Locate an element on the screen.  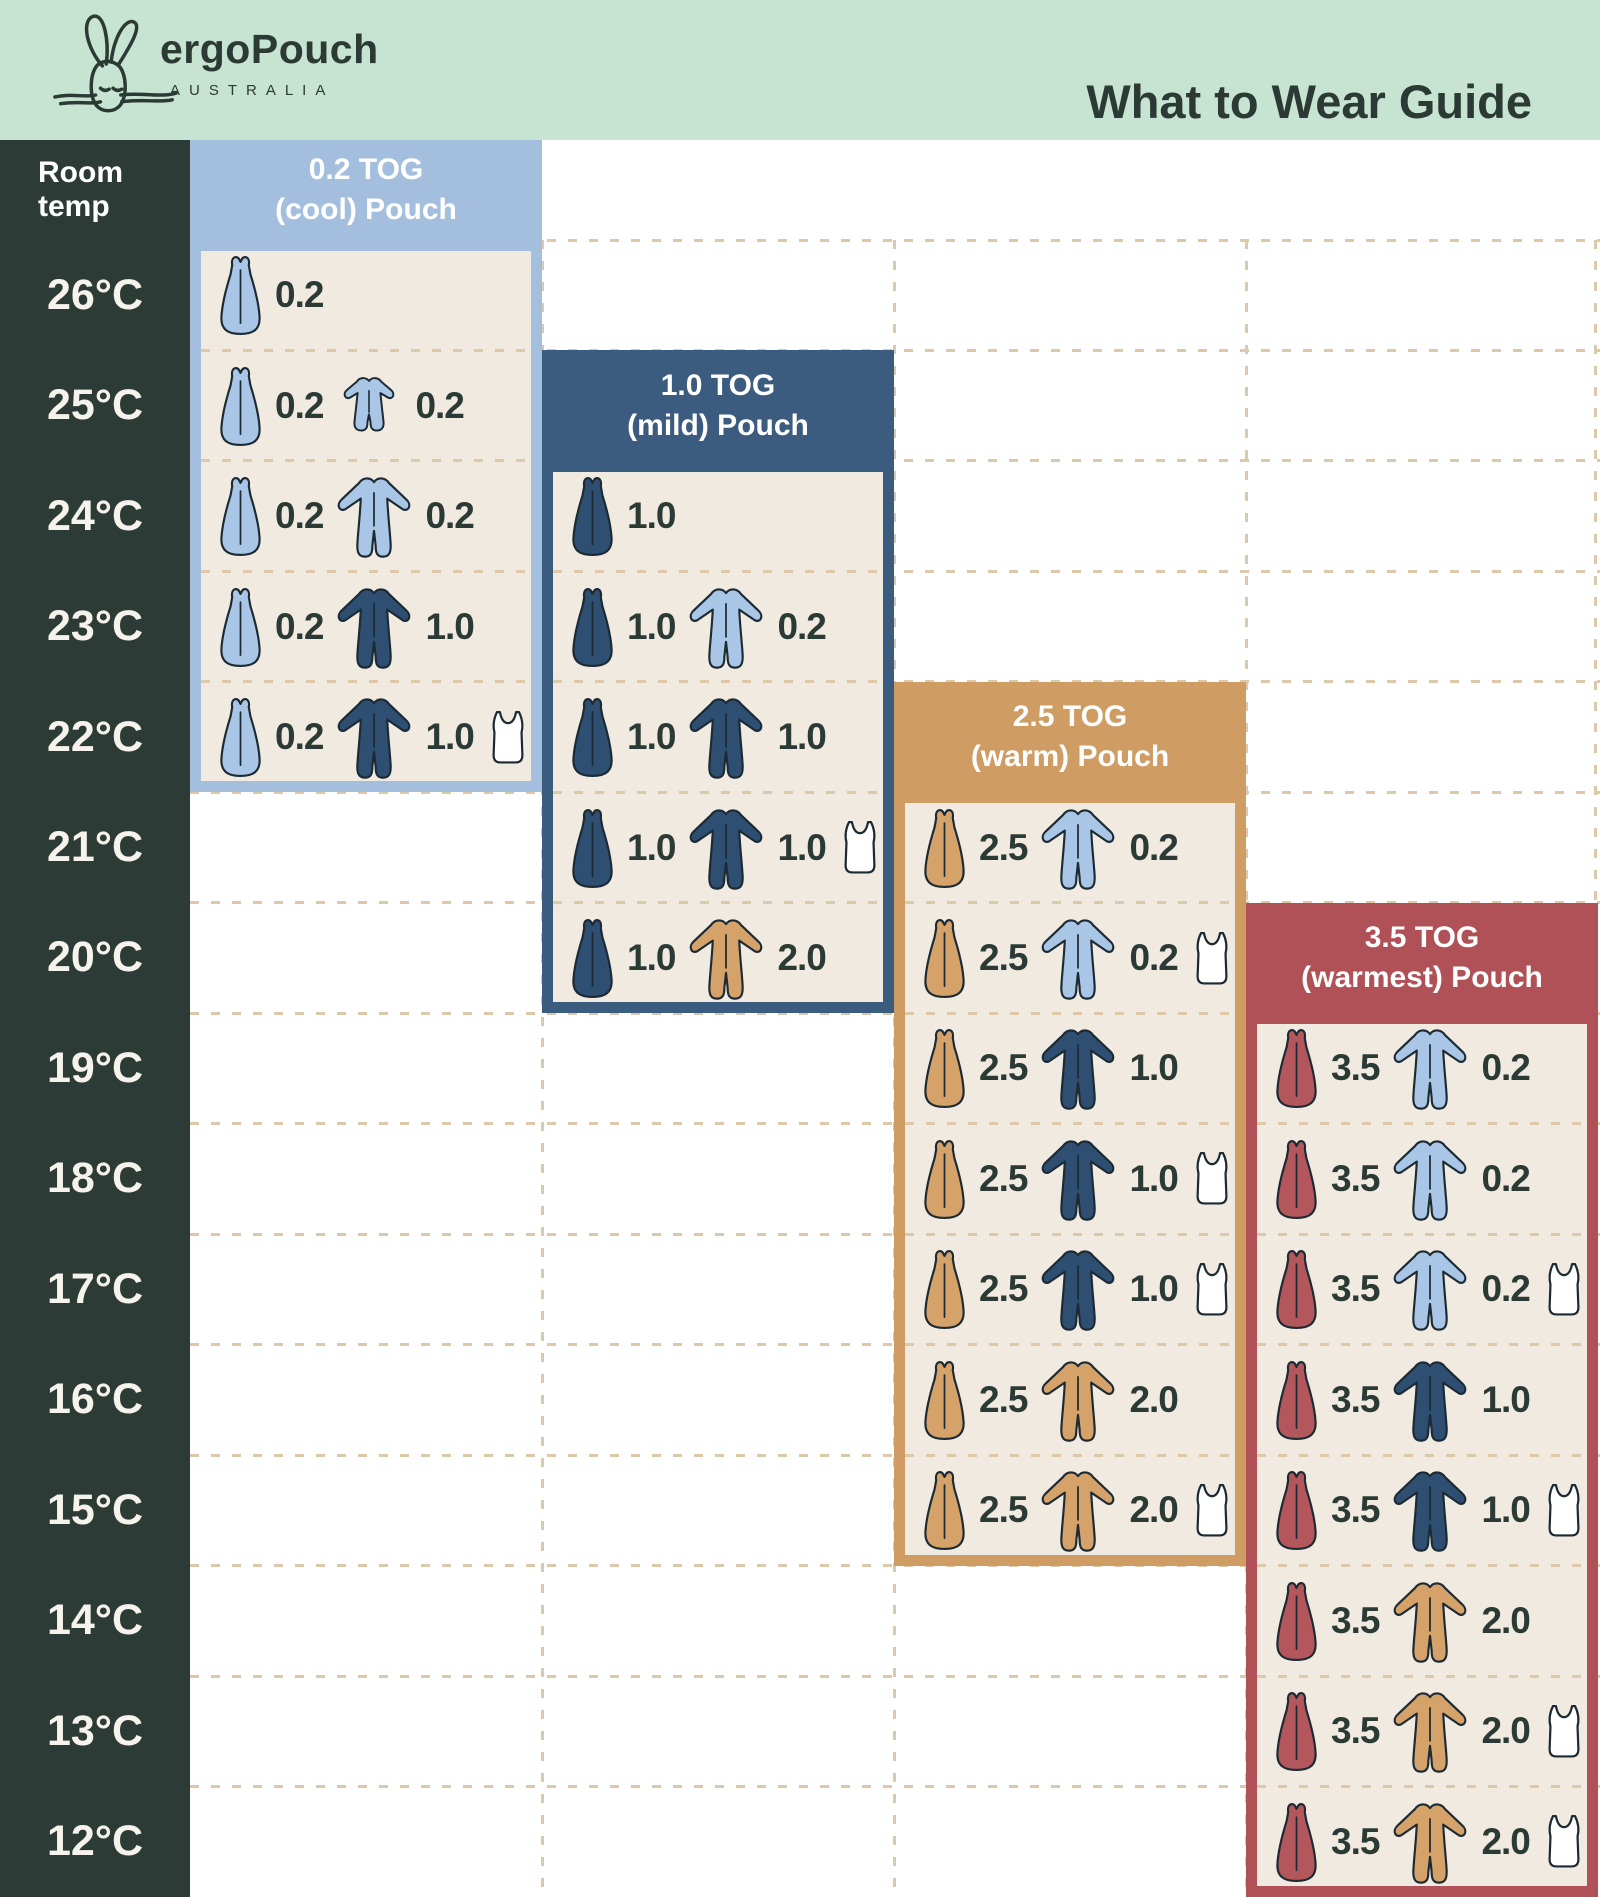
guide-row-0-2-24c: 0.2 0.2 is located at coordinates (366, 516).